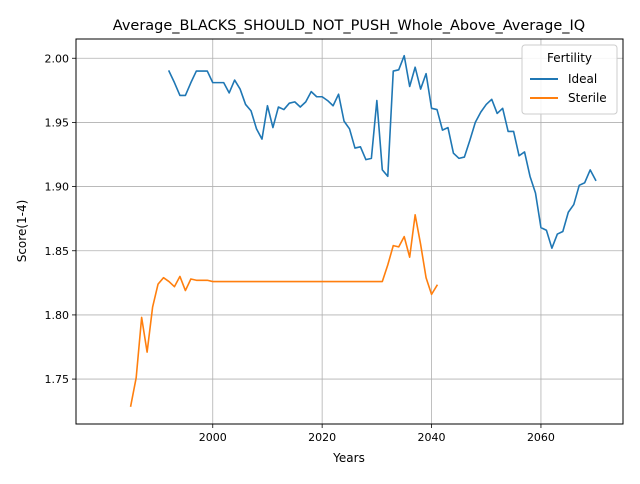 The width and height of the screenshot is (640, 484). What do you see at coordinates (57, 315) in the screenshot?
I see `y-tick-label: 1.80` at bounding box center [57, 315].